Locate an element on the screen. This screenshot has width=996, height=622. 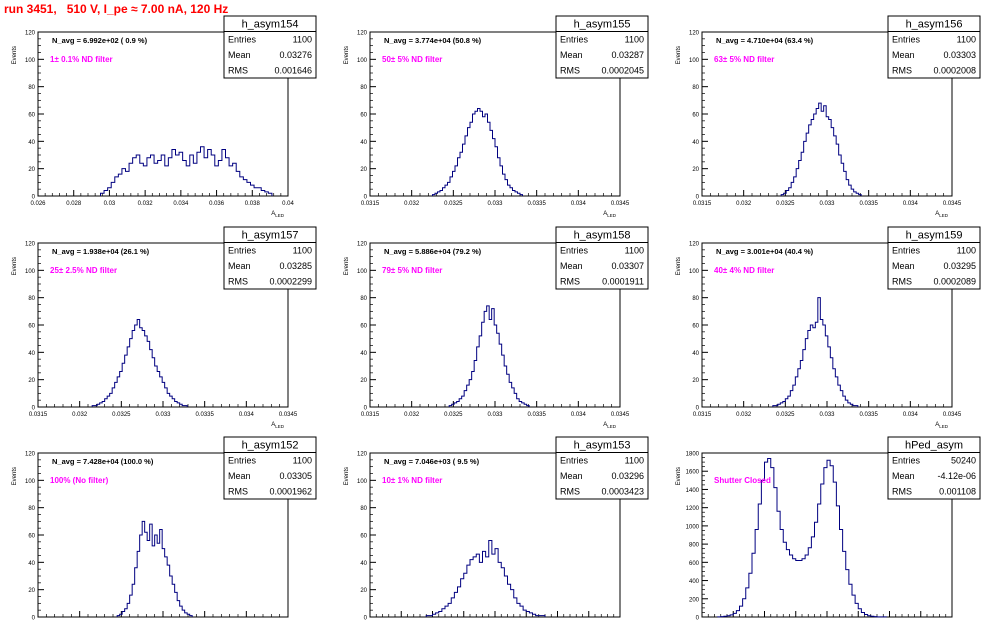
histogram-title: h_asym157 is located at coordinates (270, 236).